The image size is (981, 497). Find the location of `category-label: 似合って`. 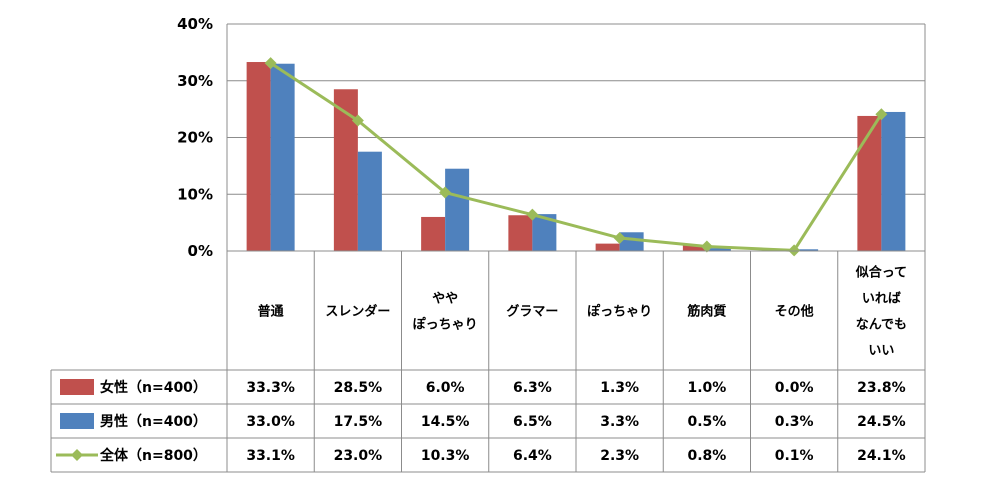

category-label: 似合って is located at coordinates (881, 273).